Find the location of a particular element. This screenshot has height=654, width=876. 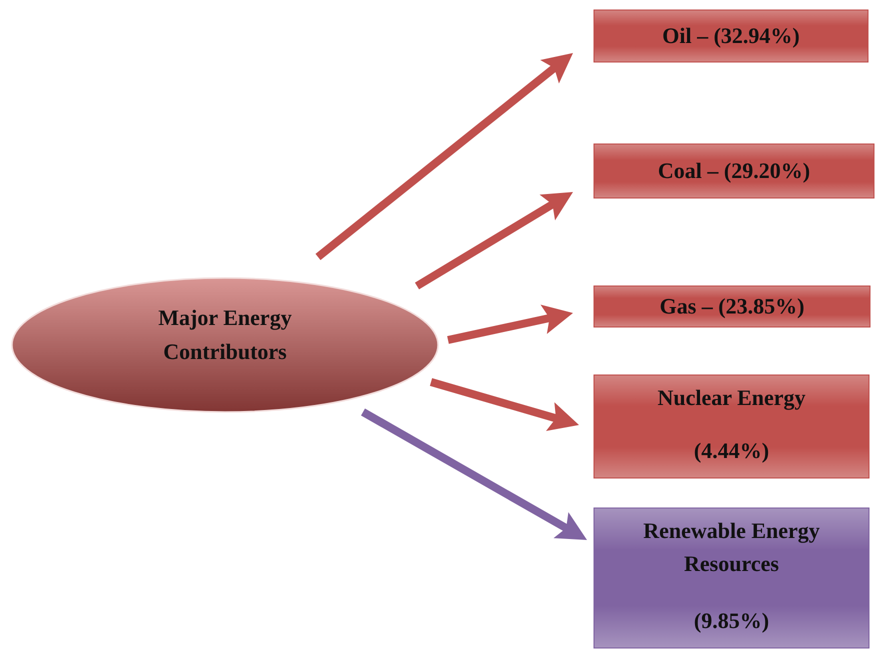

category-label: Gas is located at coordinates (678, 306).